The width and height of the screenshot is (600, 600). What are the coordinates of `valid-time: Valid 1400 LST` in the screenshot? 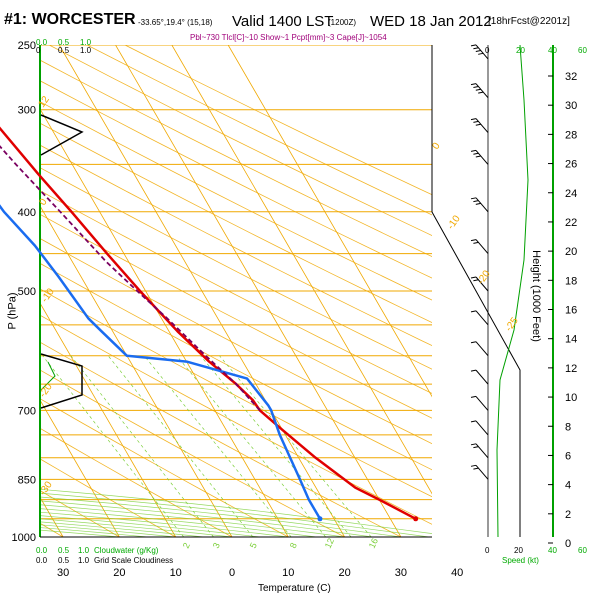 It's located at (283, 21).